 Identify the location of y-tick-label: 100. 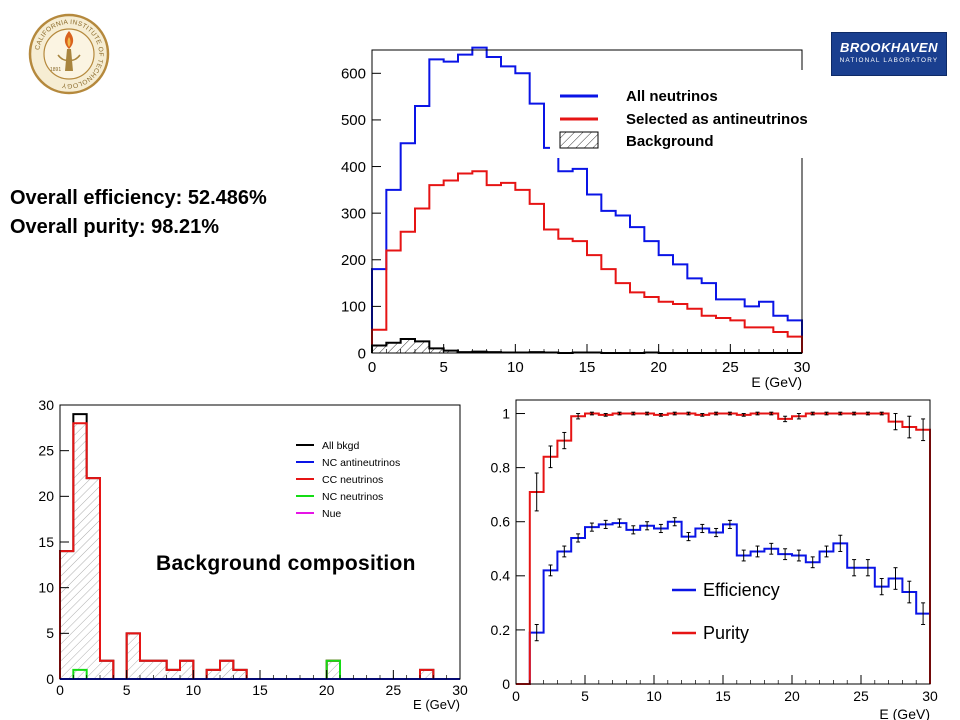
(353, 307).